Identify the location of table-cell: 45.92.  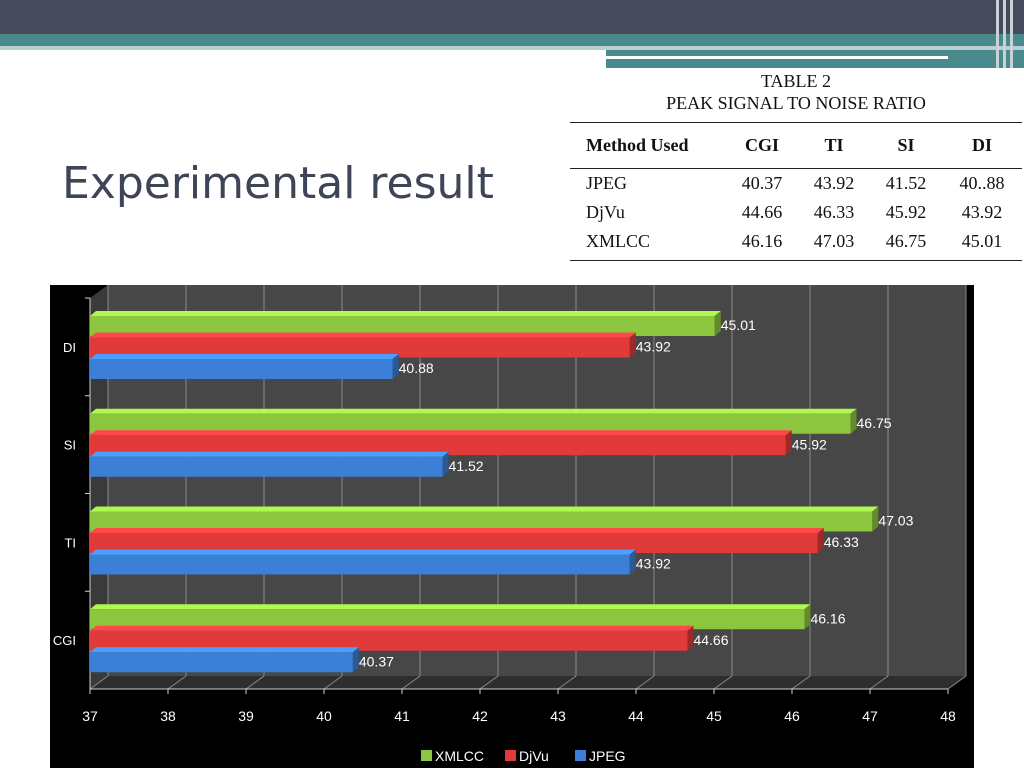
(906, 212).